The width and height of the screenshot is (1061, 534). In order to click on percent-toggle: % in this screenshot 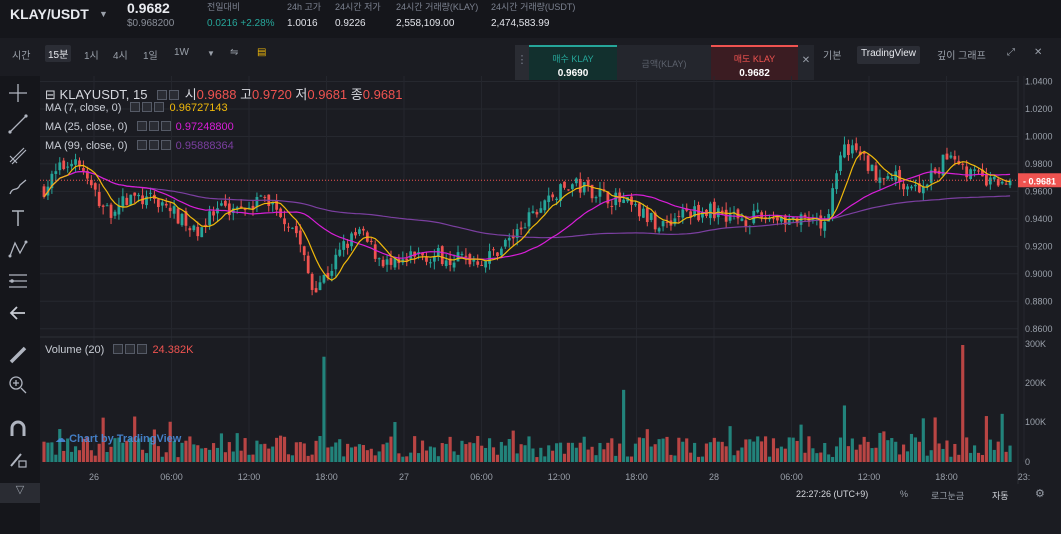, I will do `click(904, 494)`.